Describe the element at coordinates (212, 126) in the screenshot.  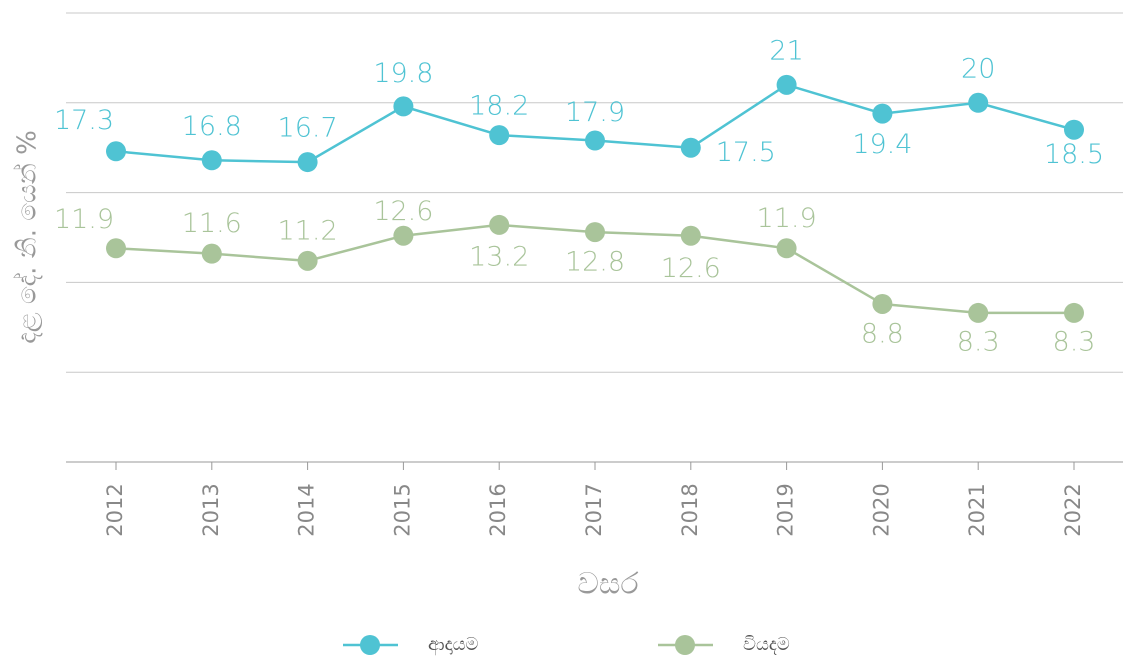
I see `data-label: 16.8` at that location.